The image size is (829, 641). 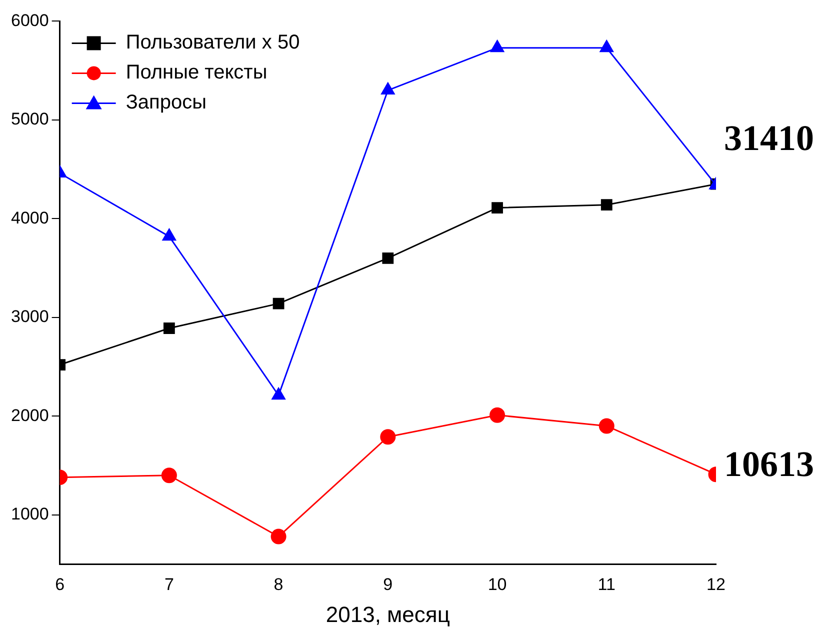 What do you see at coordinates (29, 218) in the screenshot?
I see `y-tick-label: 4000` at bounding box center [29, 218].